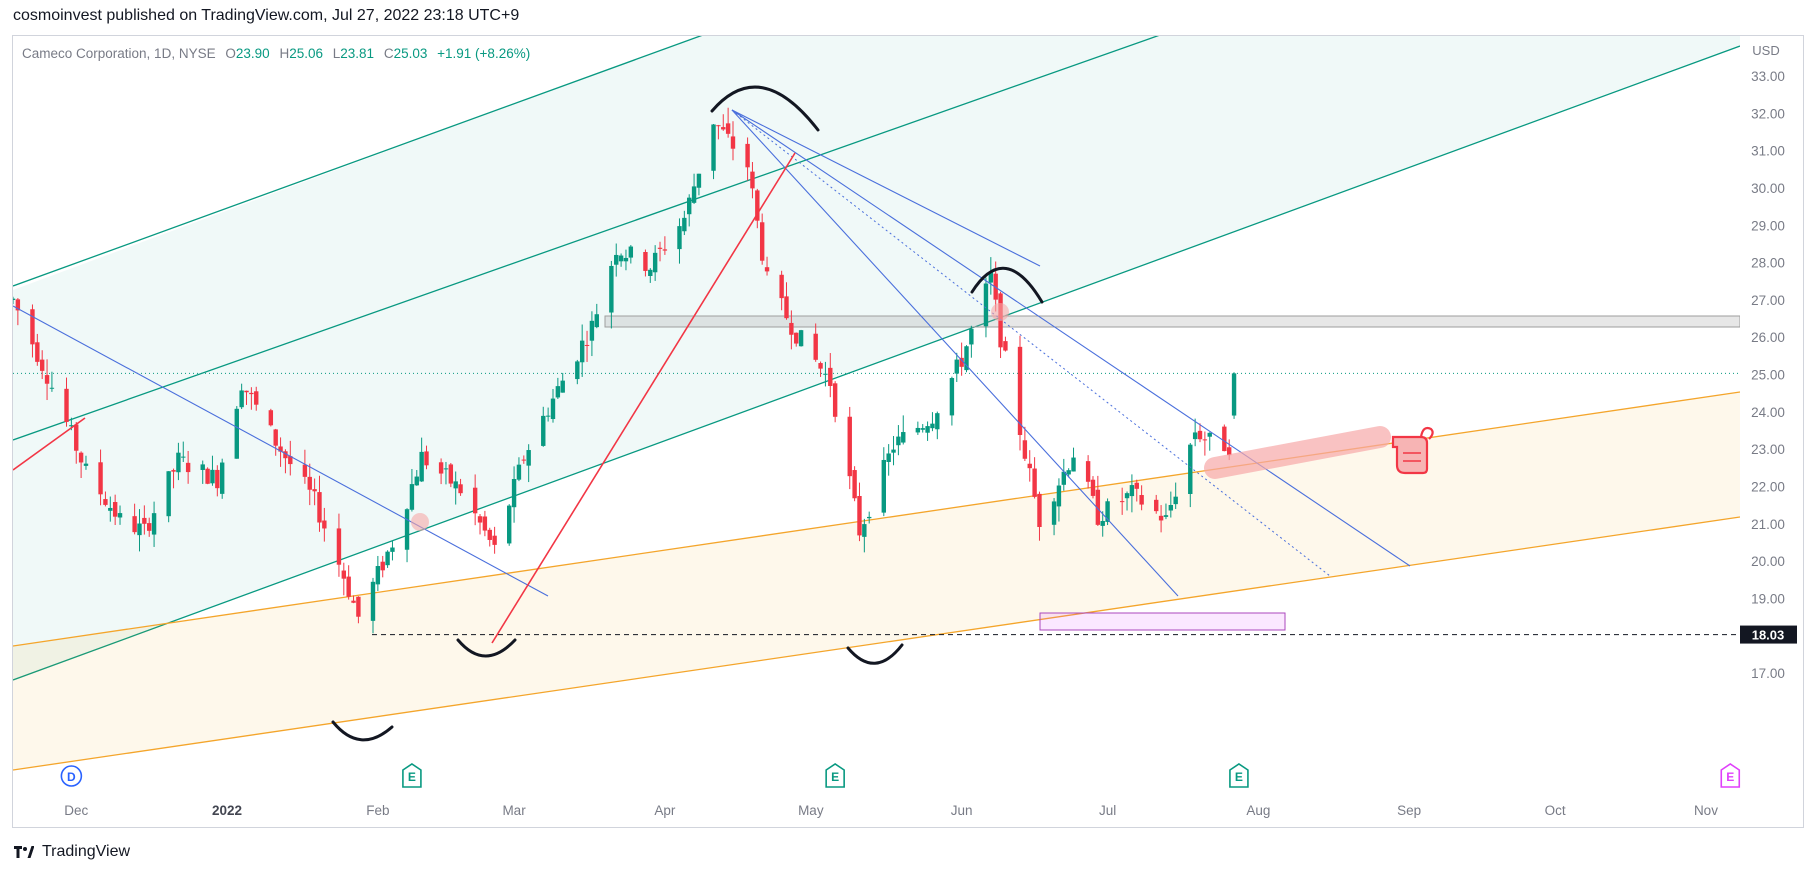  I want to click on blue-trendline, so click(281, 451).